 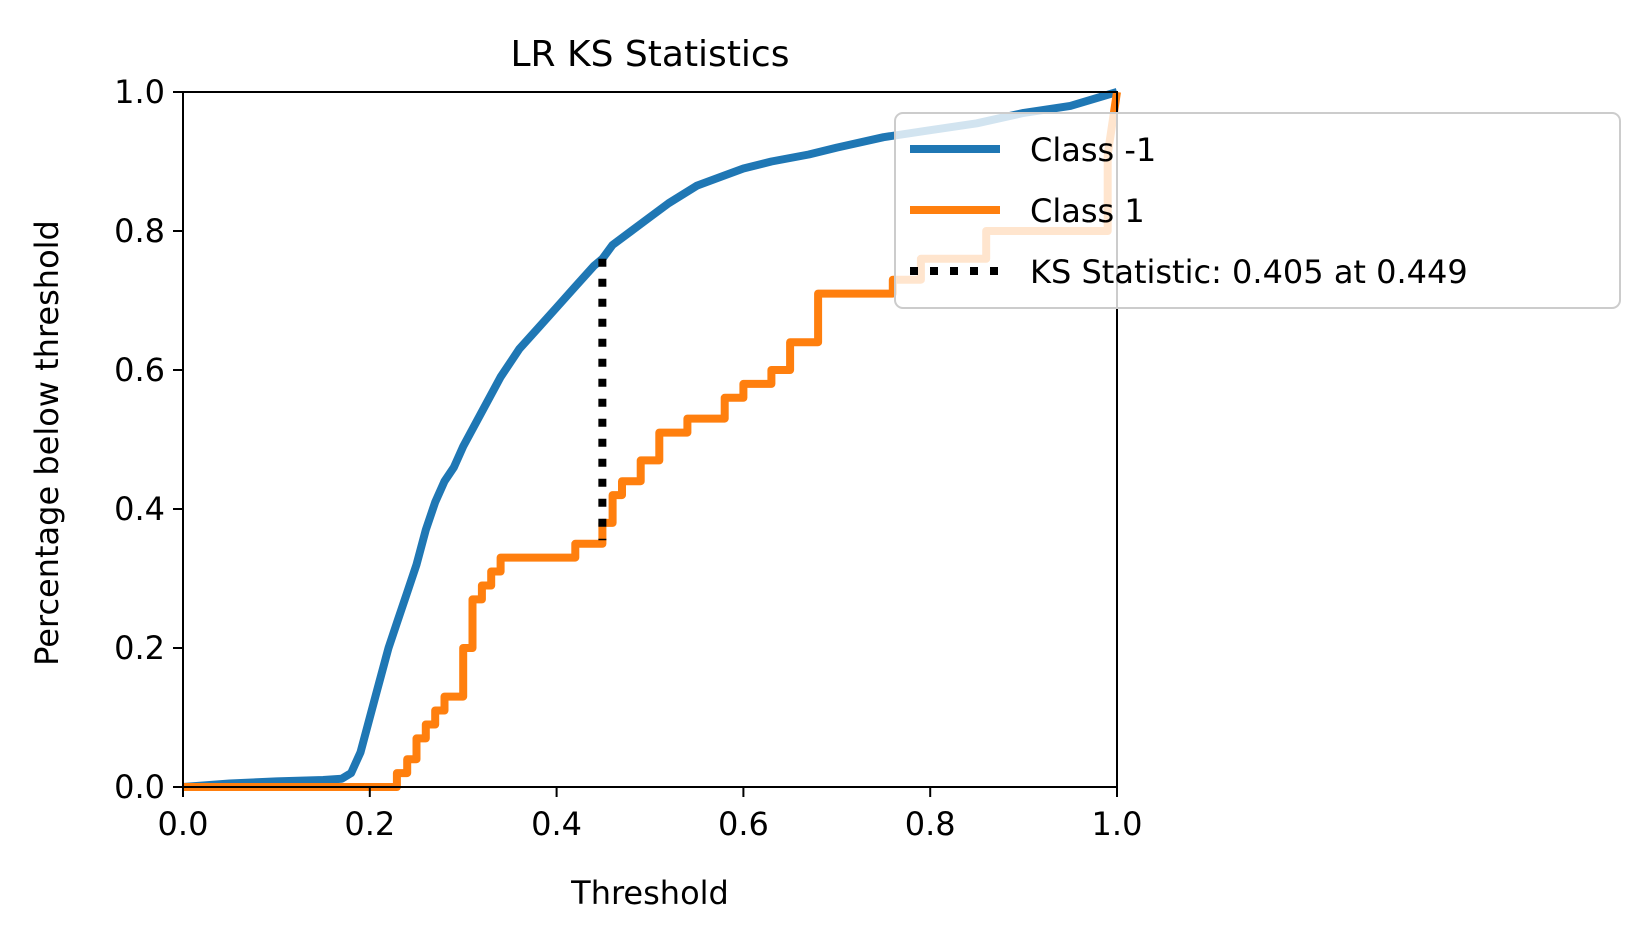 I want to click on x-axis-ticks: 0.0 0.2 0.4 0.6 0.8 1.0, so click(x=650, y=815).